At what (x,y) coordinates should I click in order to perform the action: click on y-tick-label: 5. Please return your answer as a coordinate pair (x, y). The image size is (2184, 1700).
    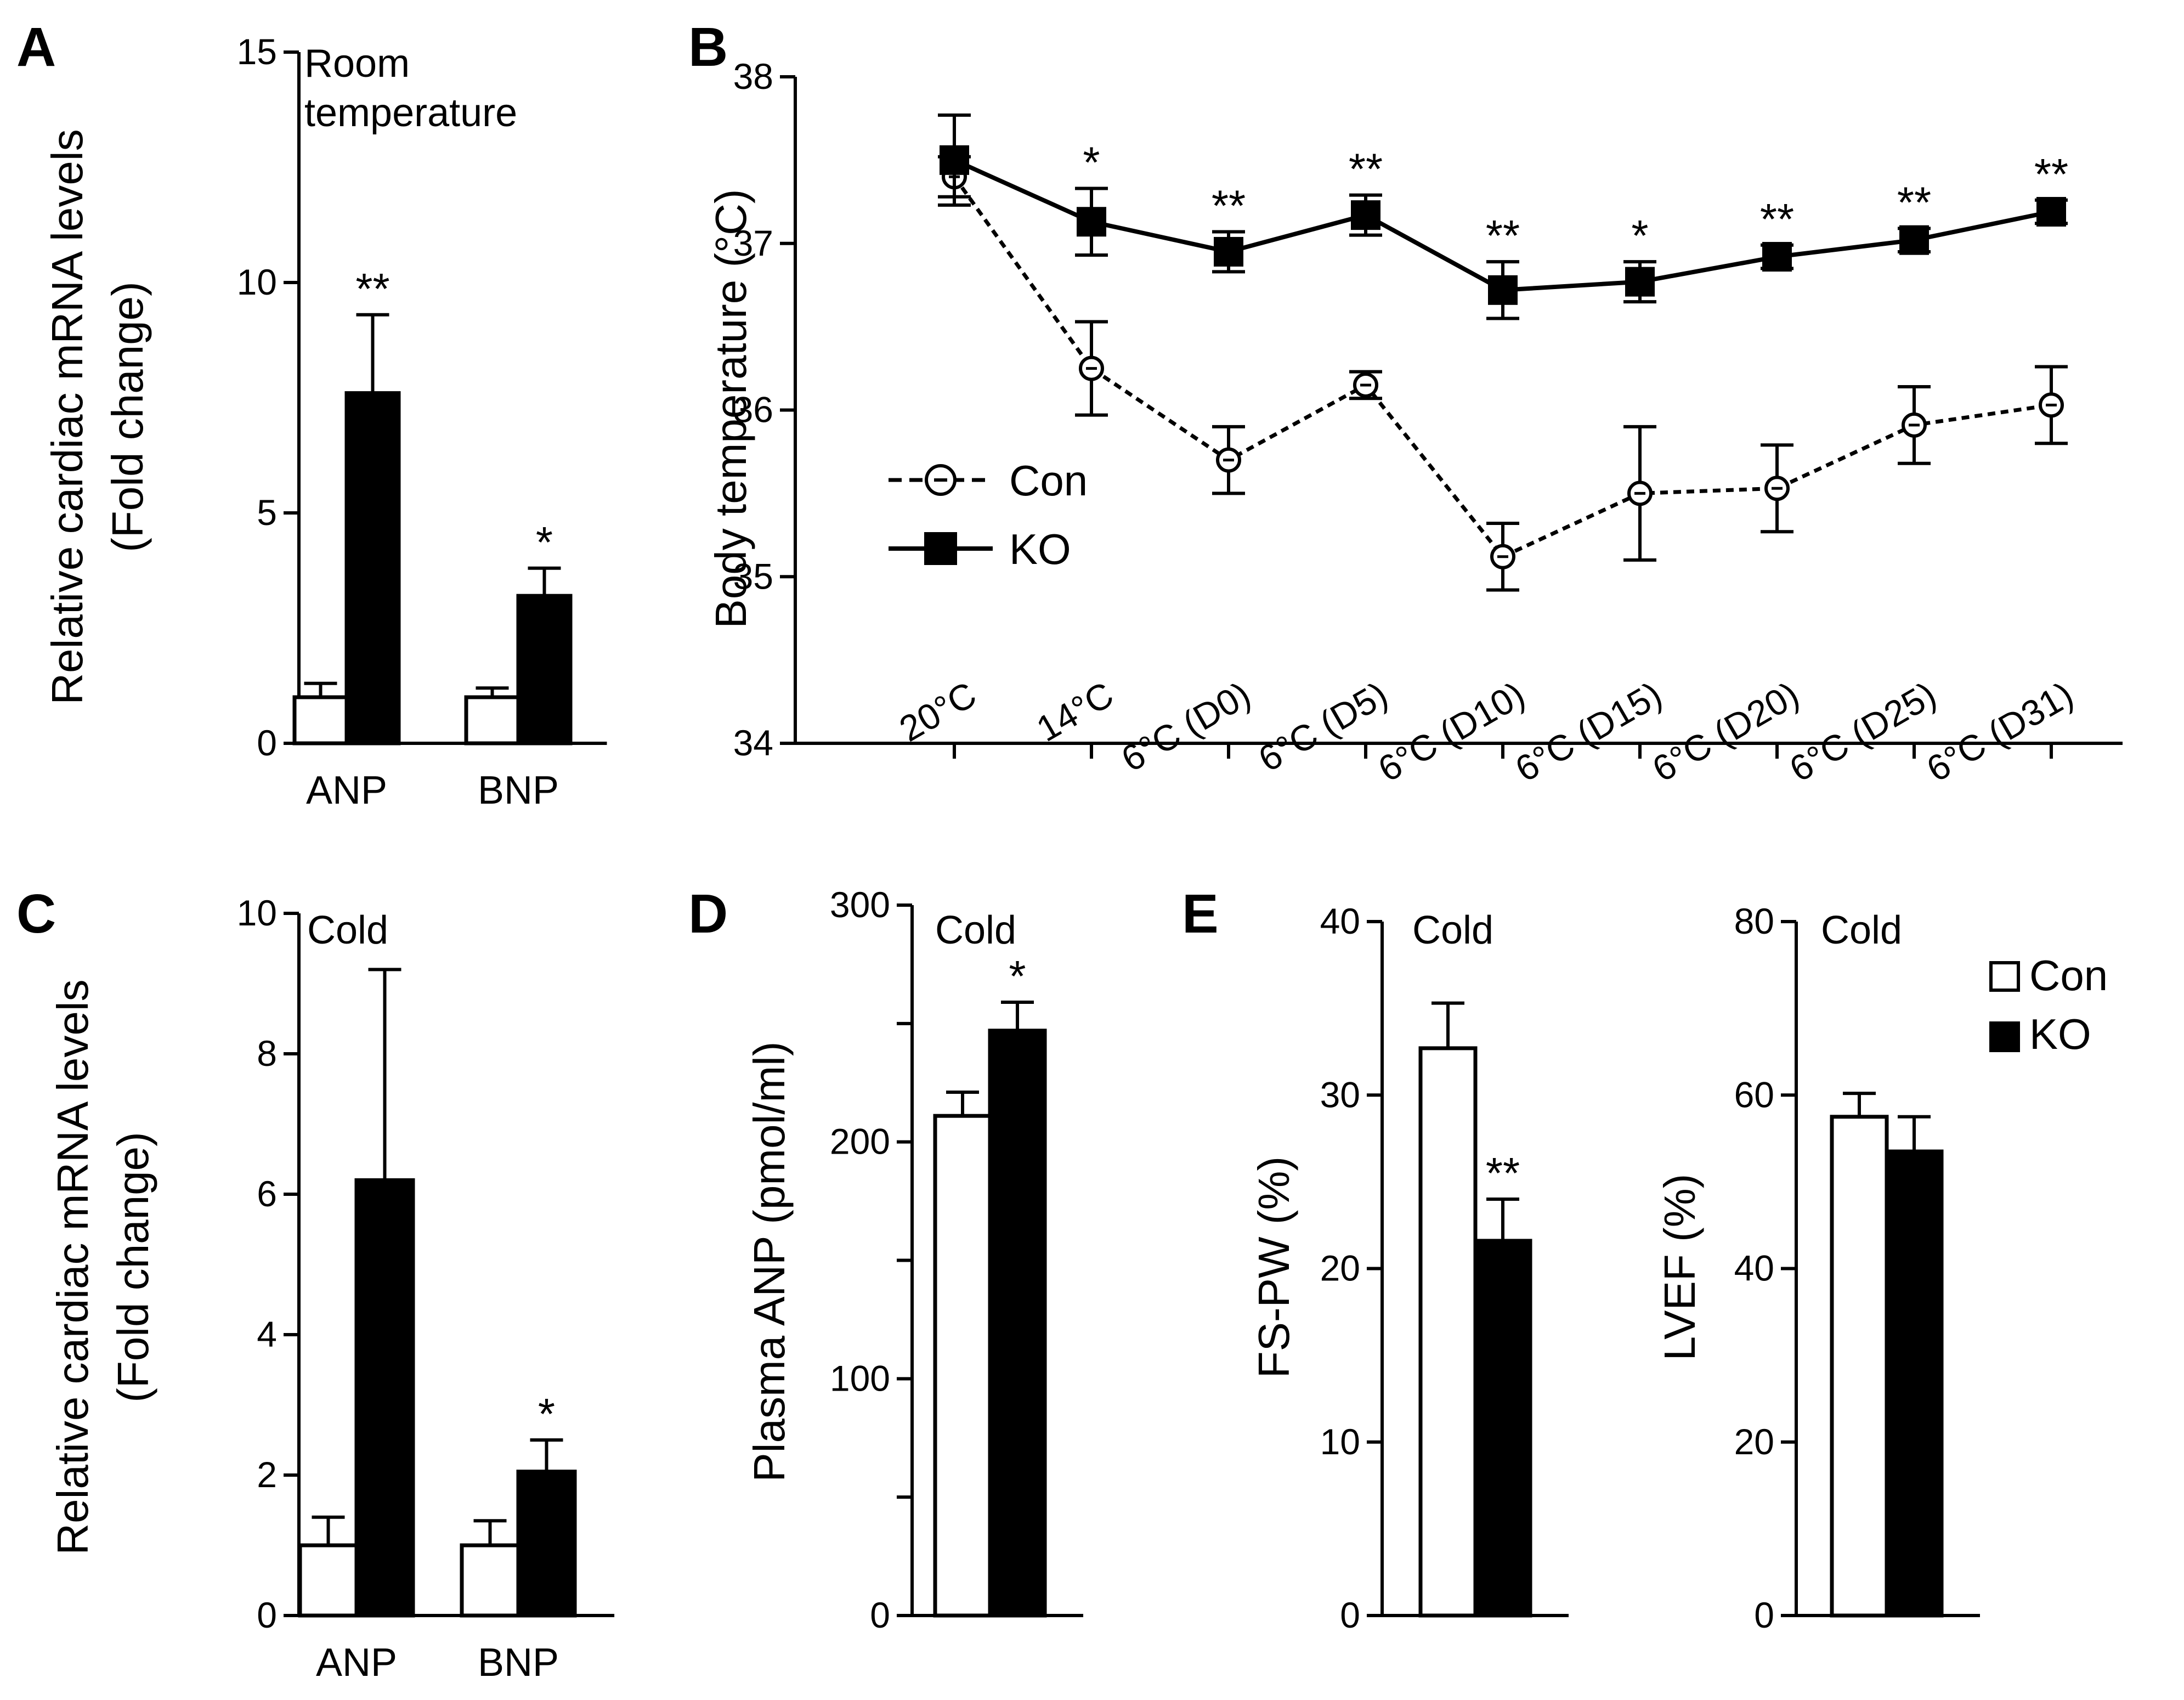
    Looking at the image, I should click on (267, 512).